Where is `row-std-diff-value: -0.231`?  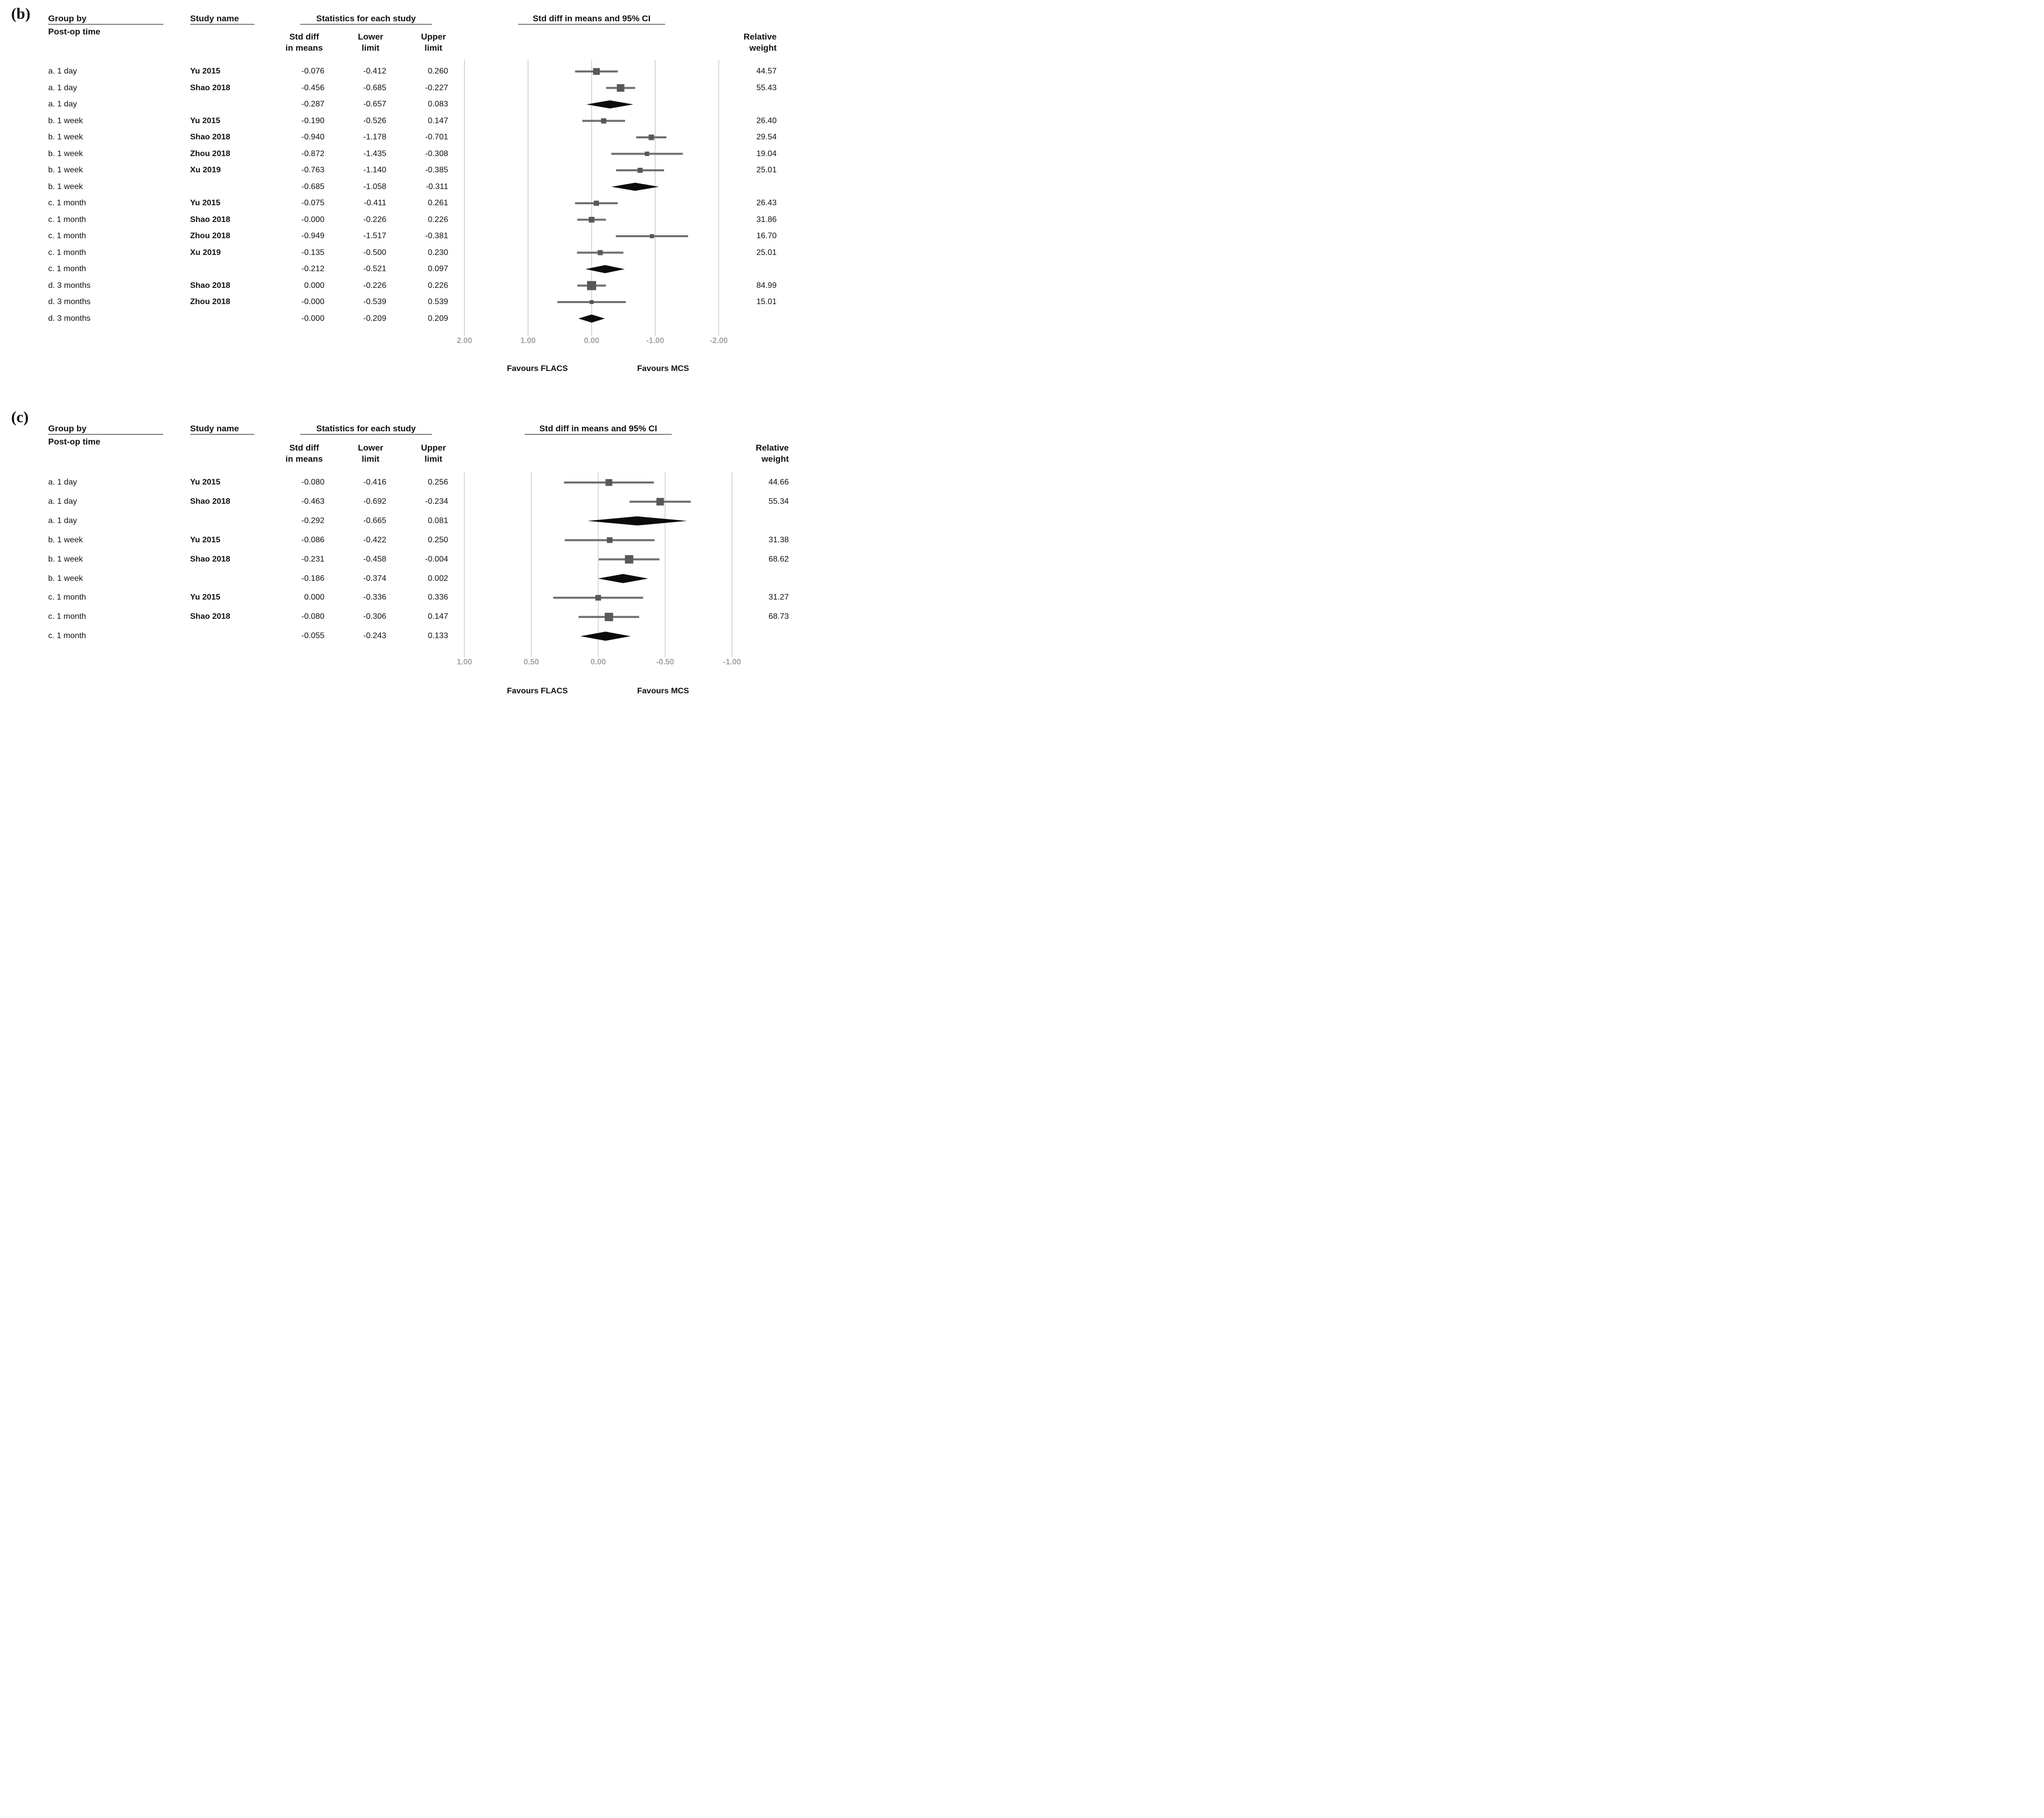
row-std-diff-value: -0.231 is located at coordinates (312, 559).